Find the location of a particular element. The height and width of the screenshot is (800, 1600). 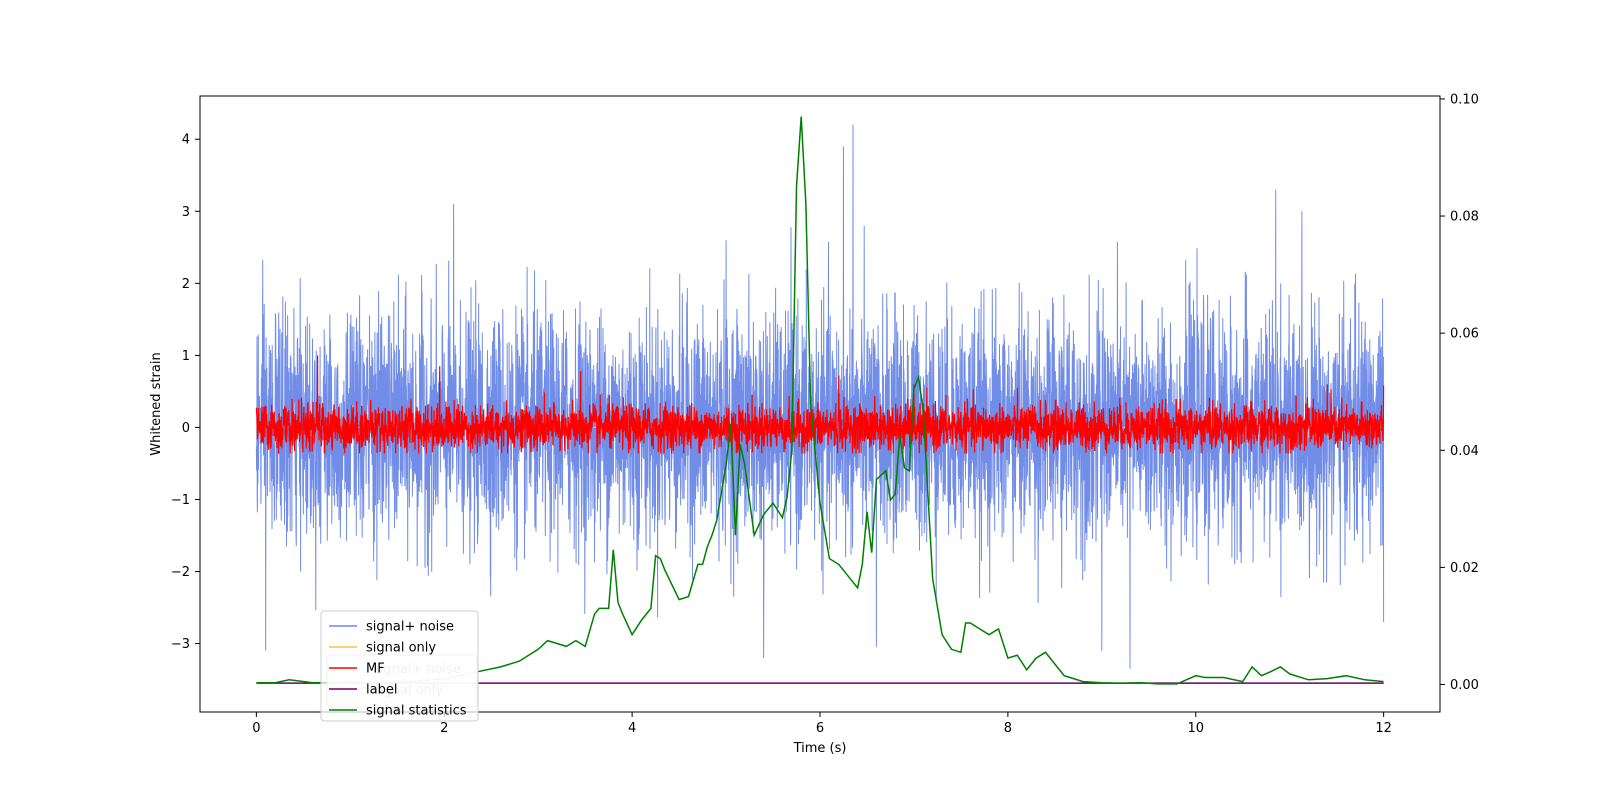

y-tick-label: −3 is located at coordinates (180, 644).